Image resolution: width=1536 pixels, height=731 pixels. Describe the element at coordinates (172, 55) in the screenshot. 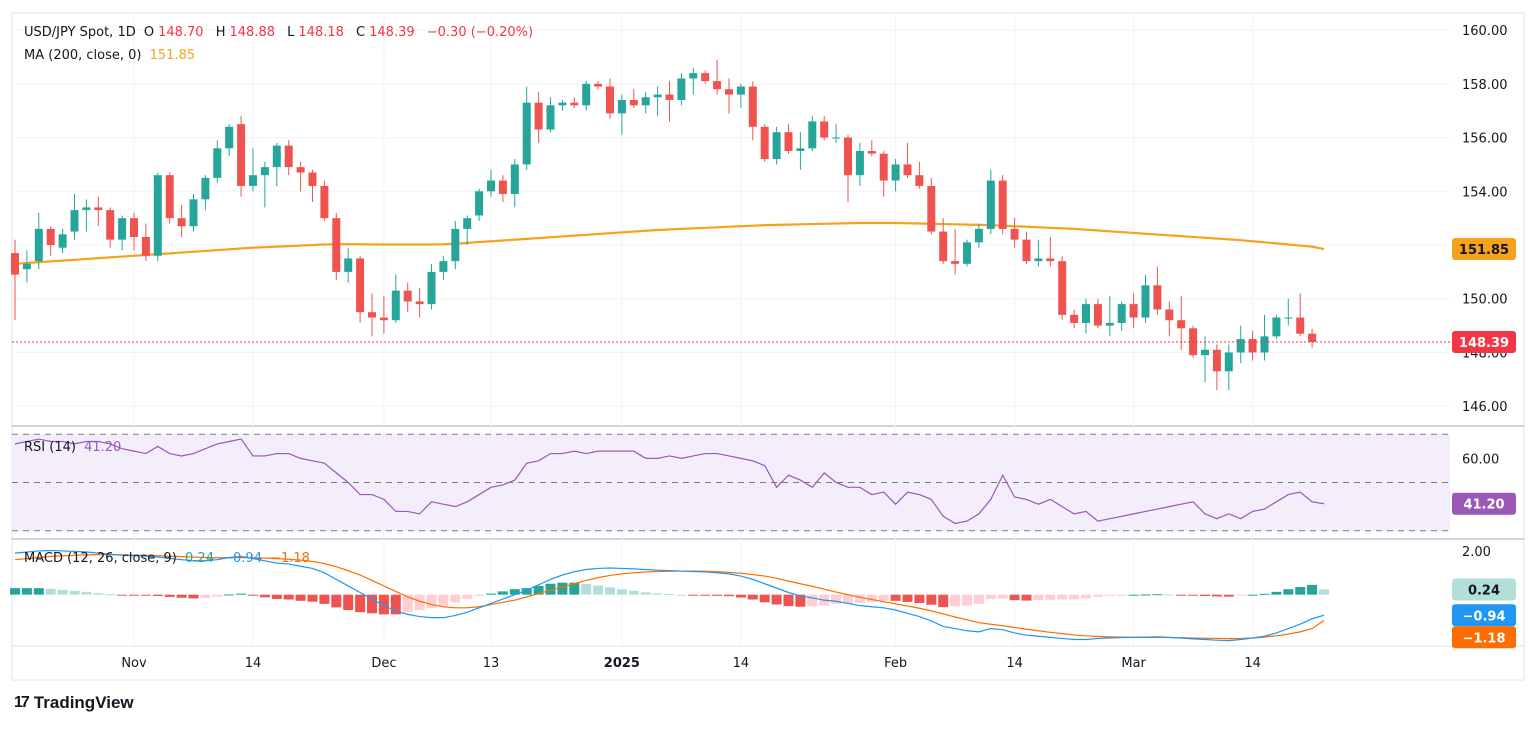

I see `ma-value: 151.85` at that location.